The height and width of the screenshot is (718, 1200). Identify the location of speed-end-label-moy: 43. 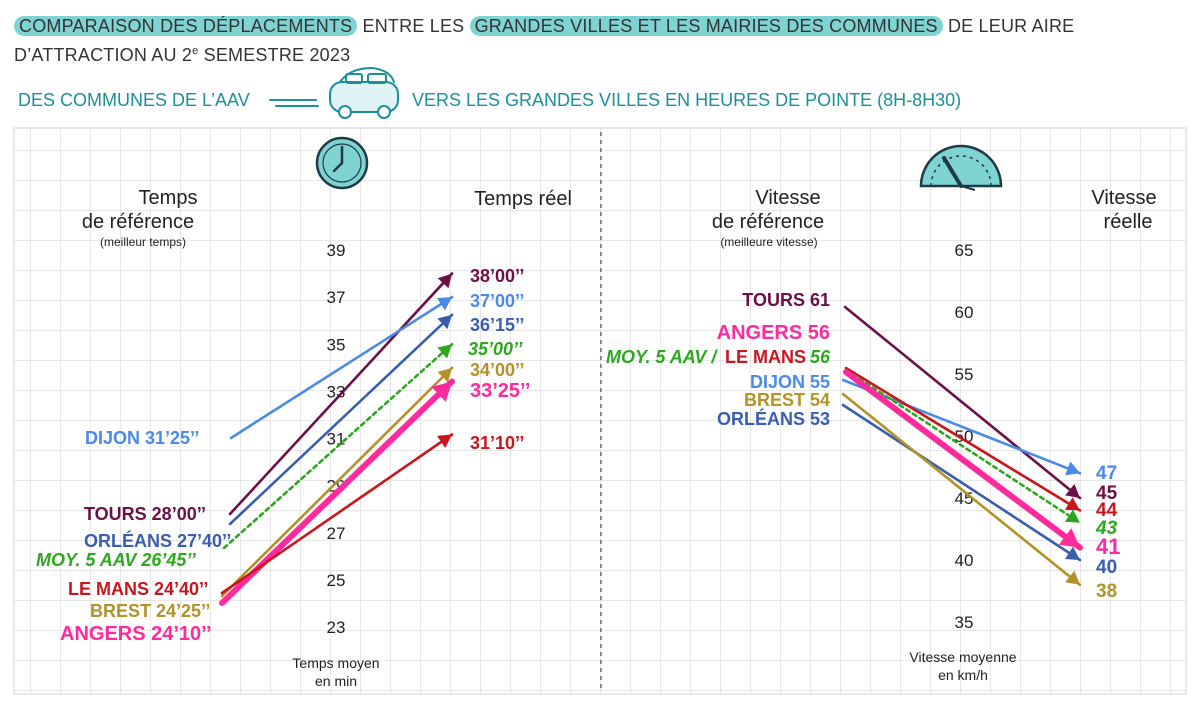
(1106, 528).